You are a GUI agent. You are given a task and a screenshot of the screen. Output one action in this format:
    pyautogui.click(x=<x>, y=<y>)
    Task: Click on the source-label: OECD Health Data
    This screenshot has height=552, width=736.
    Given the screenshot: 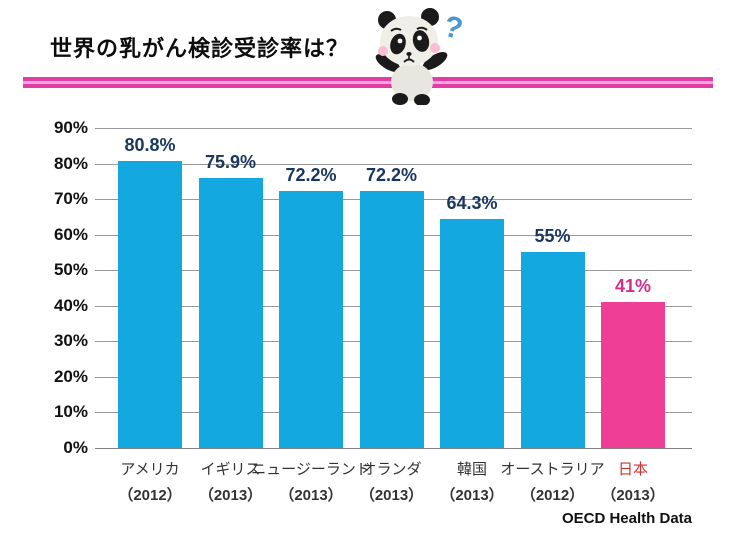 What is the action you would take?
    pyautogui.click(x=626, y=518)
    